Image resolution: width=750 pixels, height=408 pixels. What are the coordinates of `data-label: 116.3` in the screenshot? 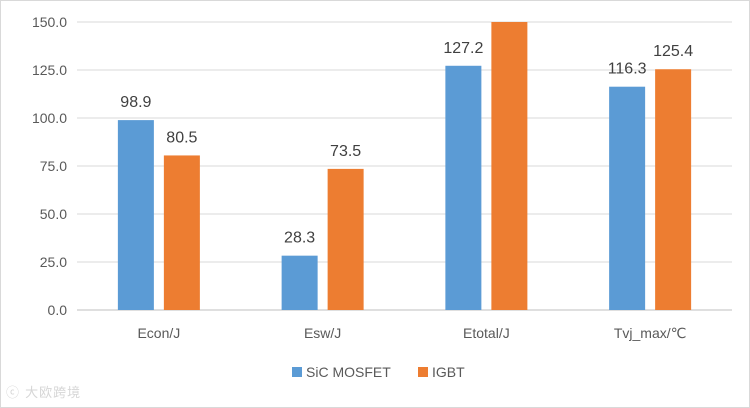 It's located at (627, 69).